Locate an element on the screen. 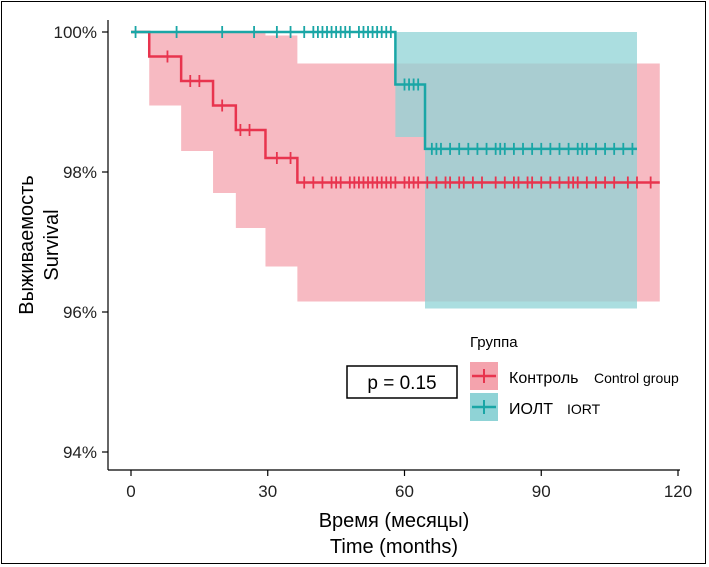 This screenshot has width=709, height=567. y-tick-label: 94% is located at coordinates (80, 452).